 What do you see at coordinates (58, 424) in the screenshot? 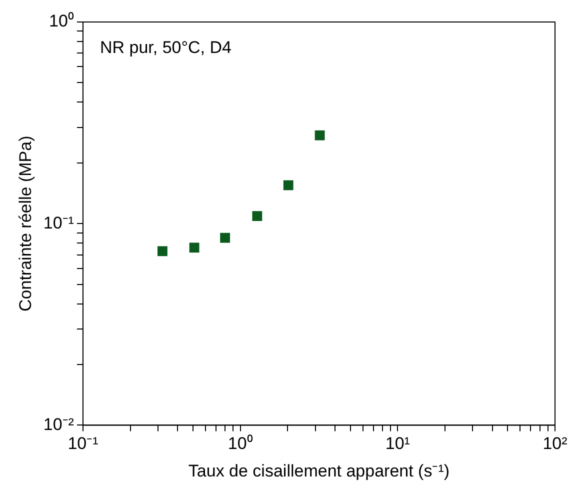
I see `y-tick-label: 10⁻²` at bounding box center [58, 424].